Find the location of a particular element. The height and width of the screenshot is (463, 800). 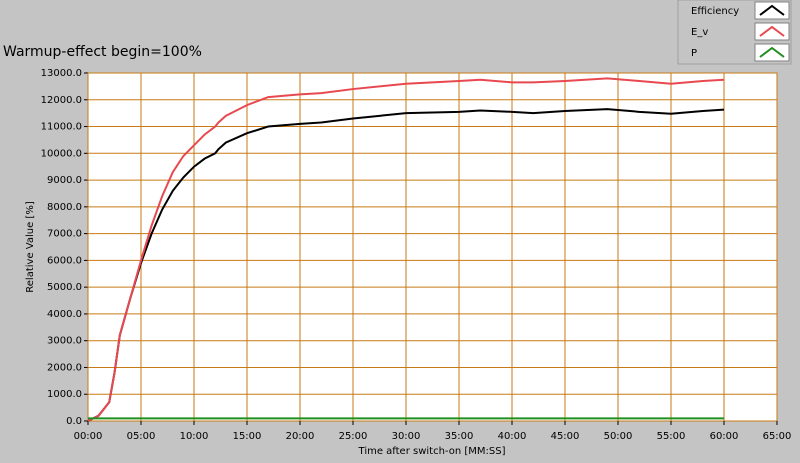

x-tick-label: 35:00 is located at coordinates (459, 436).